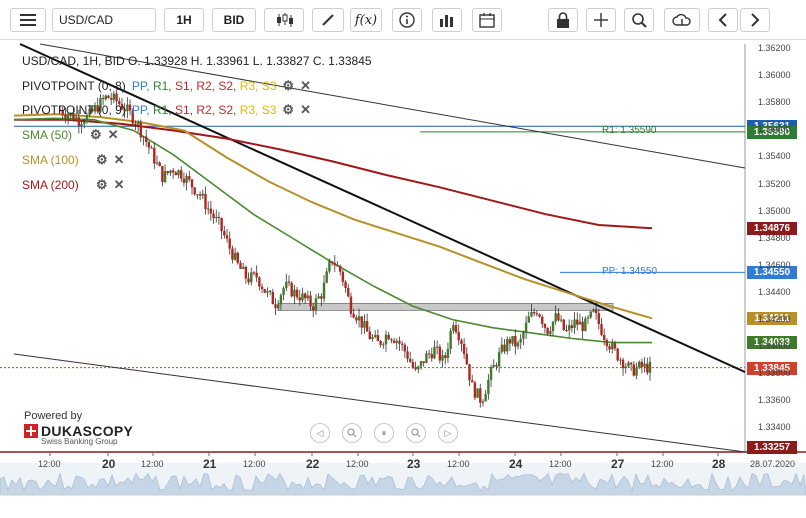 The height and width of the screenshot is (518, 806). What do you see at coordinates (774, 345) in the screenshot?
I see `price-tick-label: 1.34000` at bounding box center [774, 345].